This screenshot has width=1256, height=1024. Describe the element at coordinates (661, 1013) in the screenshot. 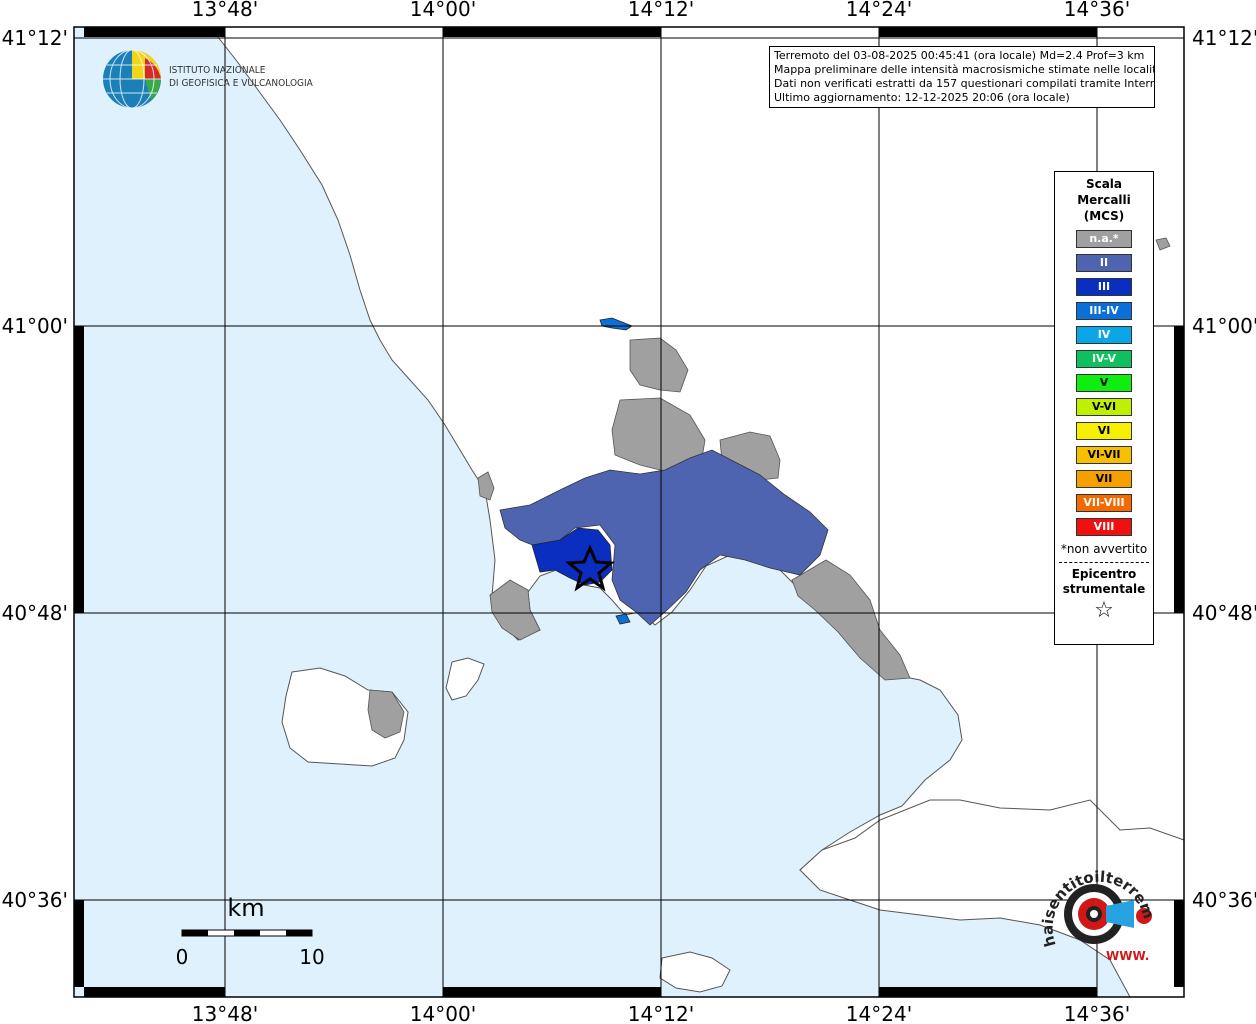

I see `lon-tick-bottom-3: 14°12'` at that location.